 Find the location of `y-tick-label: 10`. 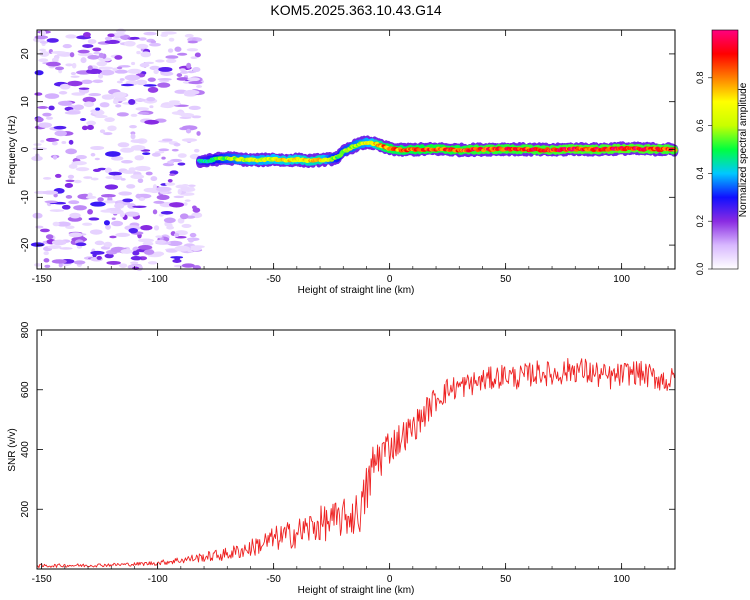

y-tick-label: 10 is located at coordinates (25, 102).